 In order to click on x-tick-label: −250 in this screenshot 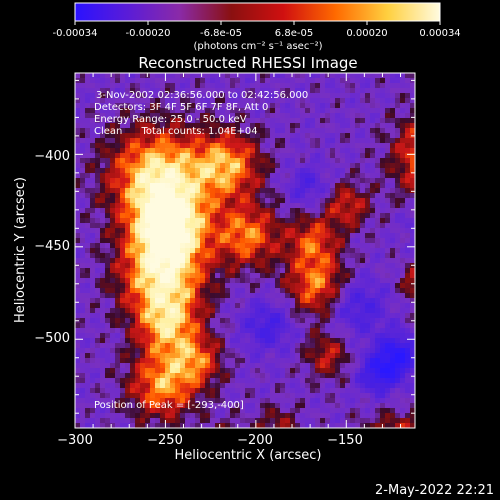, I will do `click(165, 440)`.